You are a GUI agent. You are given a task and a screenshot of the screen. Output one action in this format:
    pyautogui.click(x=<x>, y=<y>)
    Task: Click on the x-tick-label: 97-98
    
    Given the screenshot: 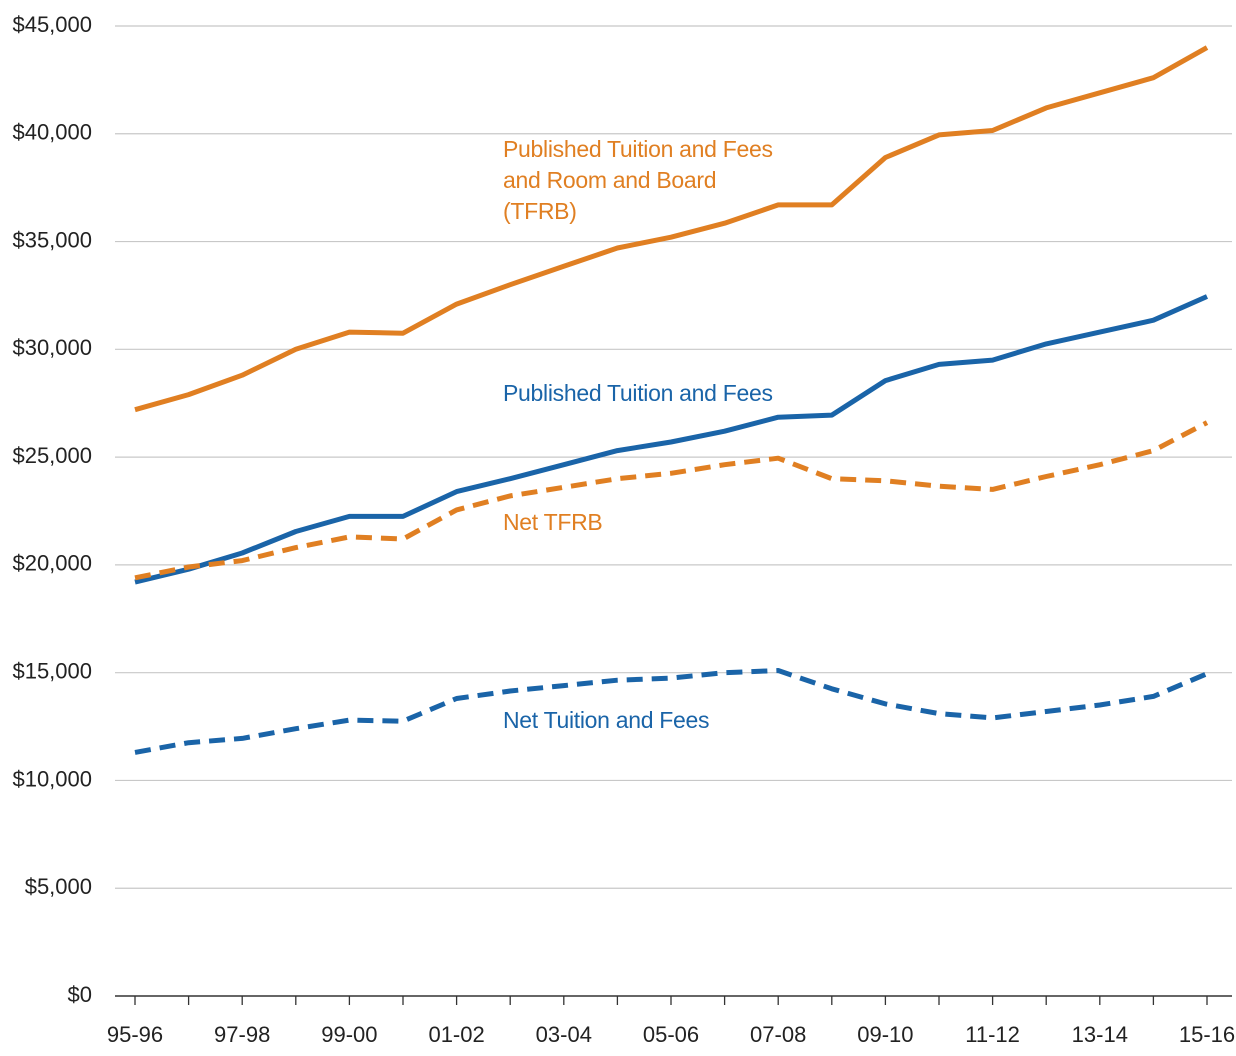 What is the action you would take?
    pyautogui.click(x=242, y=1034)
    